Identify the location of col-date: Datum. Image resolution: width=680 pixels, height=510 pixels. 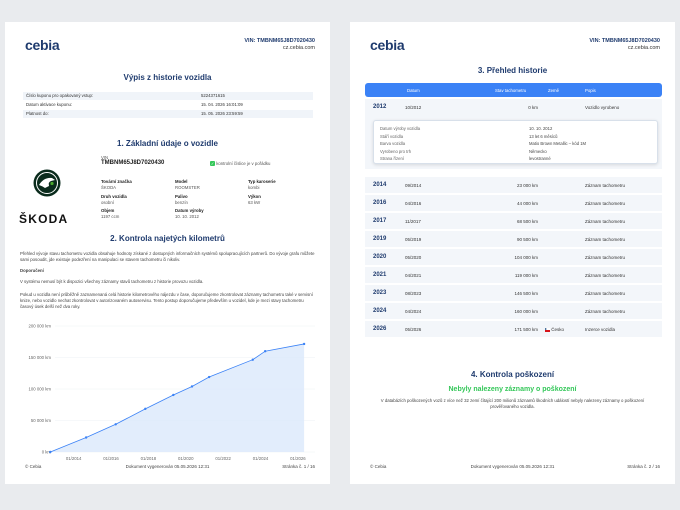
(413, 90).